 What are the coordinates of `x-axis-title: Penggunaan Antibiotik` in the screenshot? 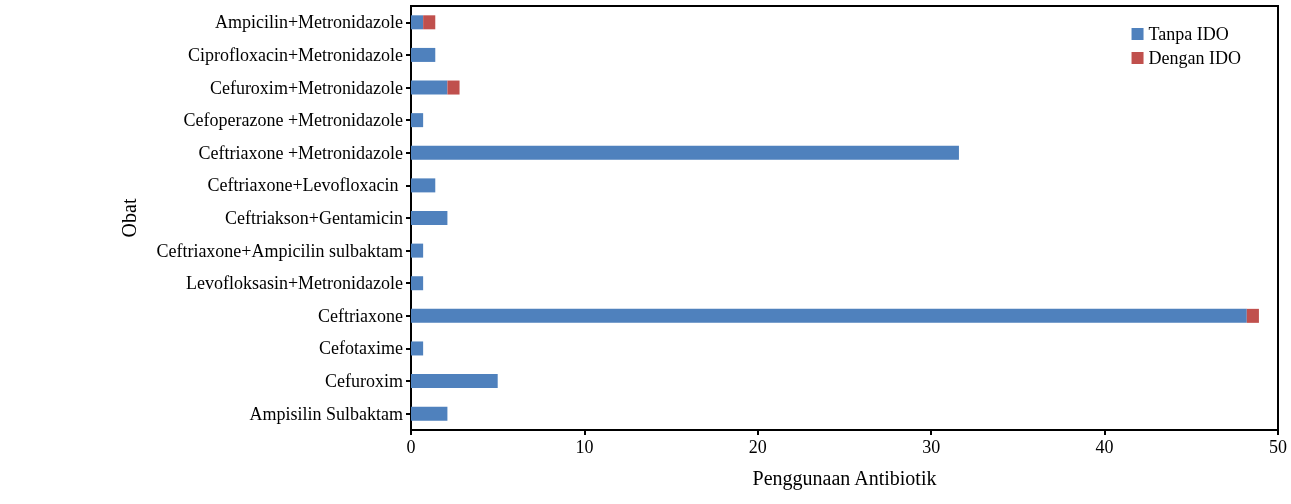 It's located at (844, 478).